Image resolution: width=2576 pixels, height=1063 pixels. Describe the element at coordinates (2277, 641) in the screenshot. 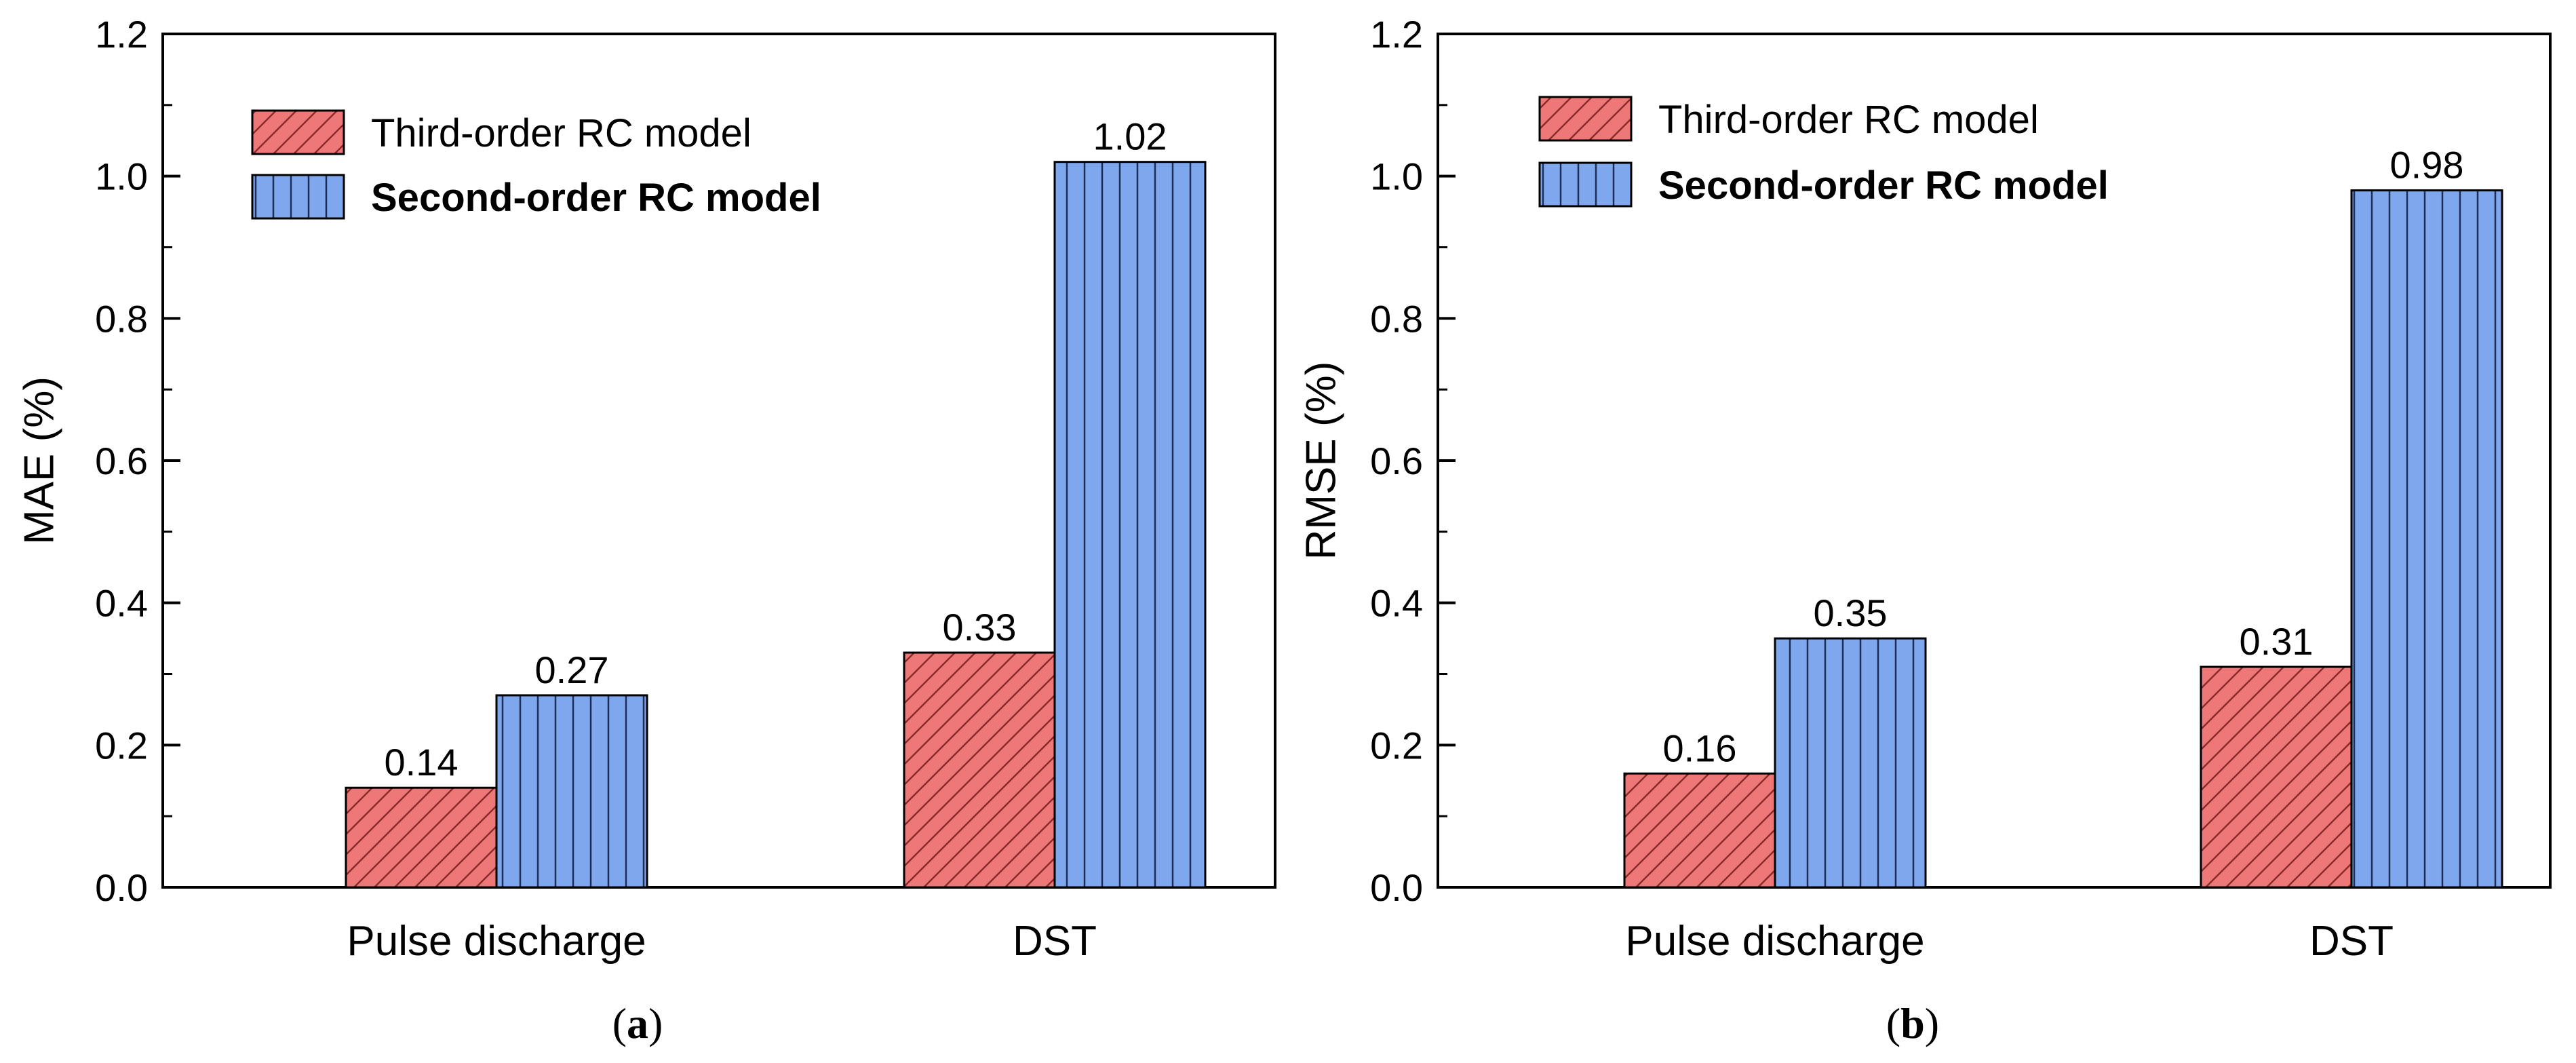

I see `data-label: 0.31` at that location.